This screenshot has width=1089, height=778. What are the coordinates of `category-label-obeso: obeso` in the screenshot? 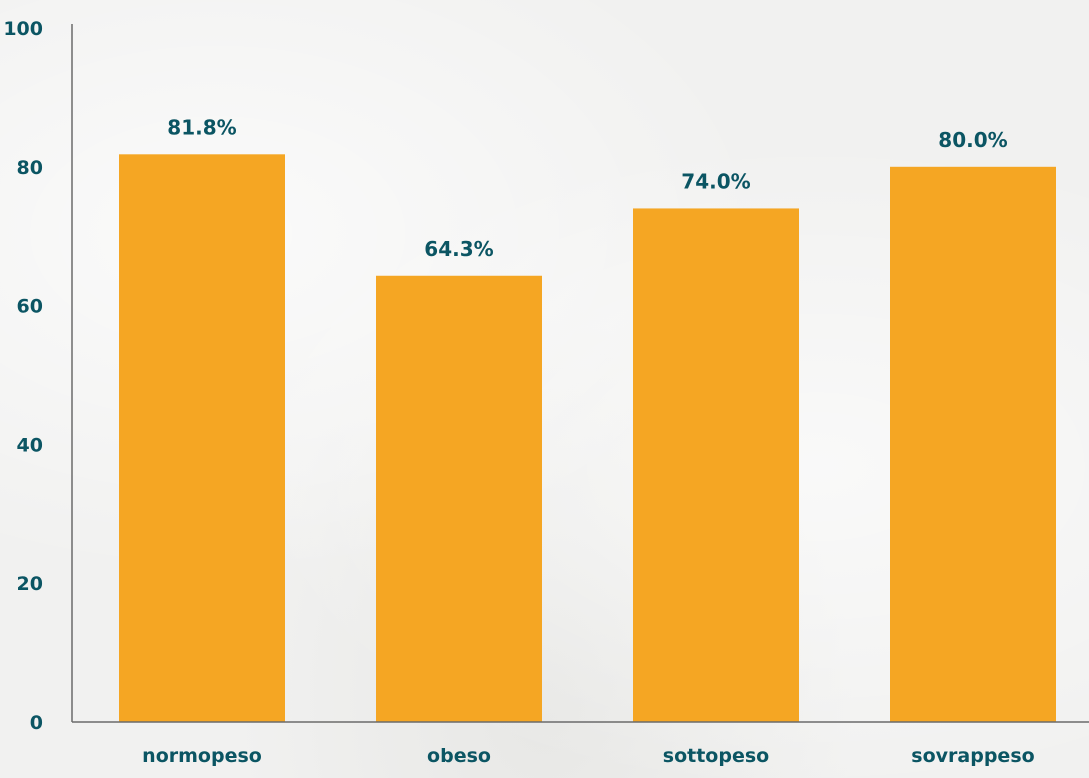 It's located at (459, 756).